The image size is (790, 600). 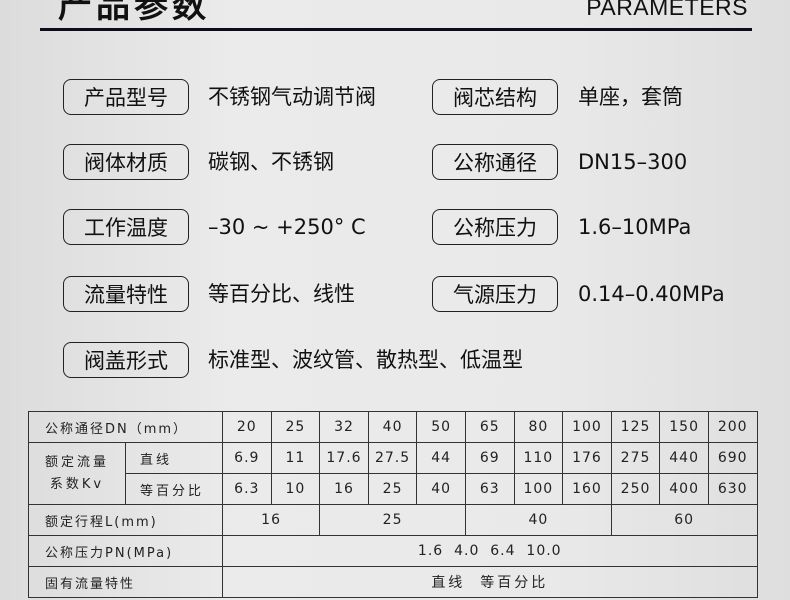 I want to click on param-label: 阀盖形式, so click(x=126, y=360).